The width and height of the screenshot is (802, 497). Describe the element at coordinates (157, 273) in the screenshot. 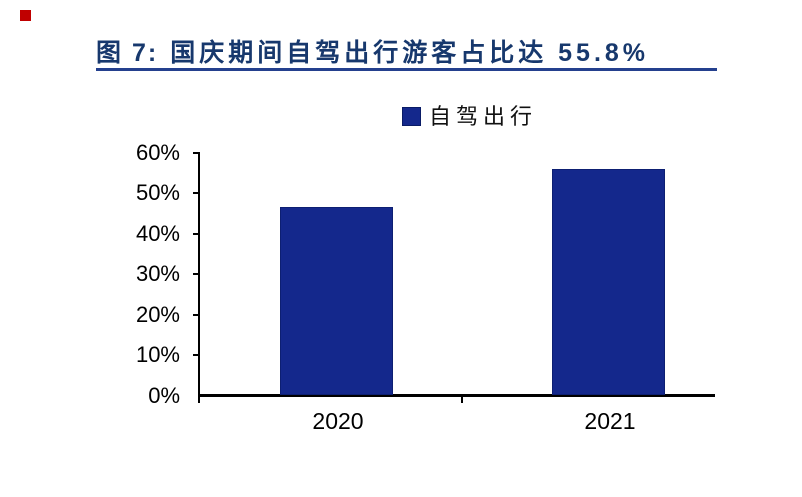

I see `ytick-label-30: 30%` at that location.